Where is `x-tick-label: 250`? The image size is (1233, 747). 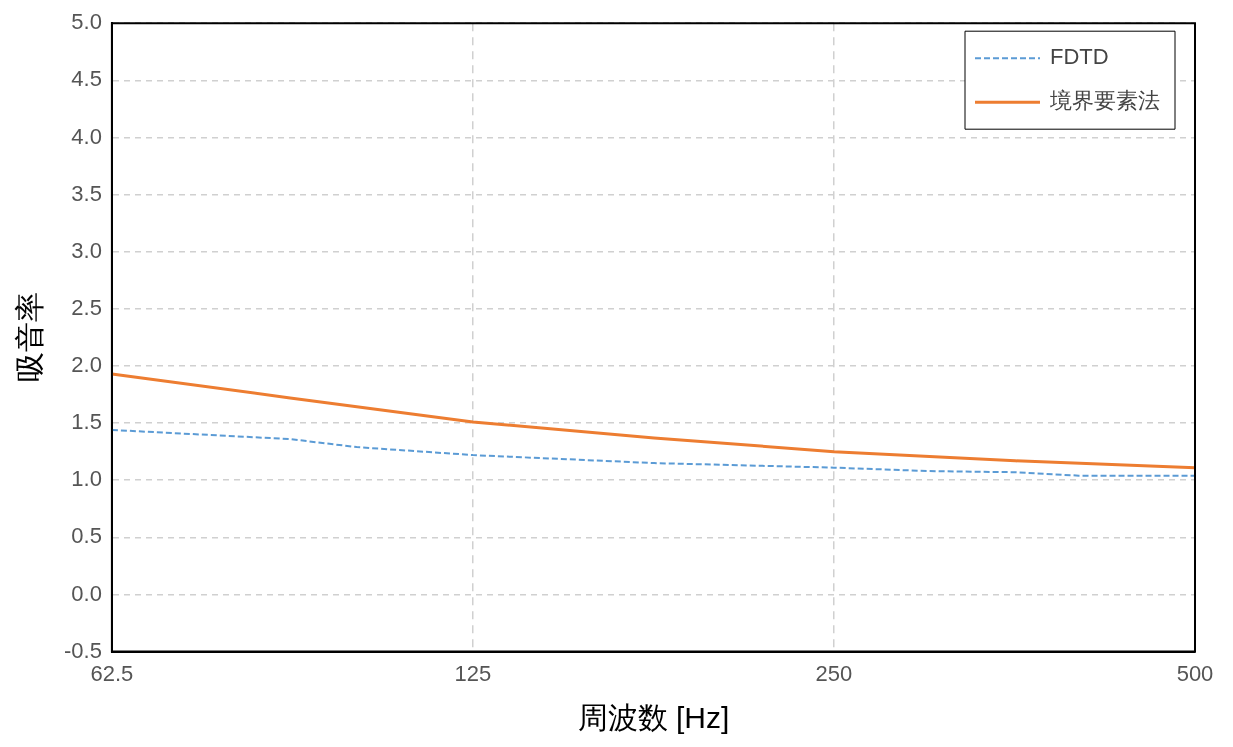
x-tick-label: 250 is located at coordinates (834, 673).